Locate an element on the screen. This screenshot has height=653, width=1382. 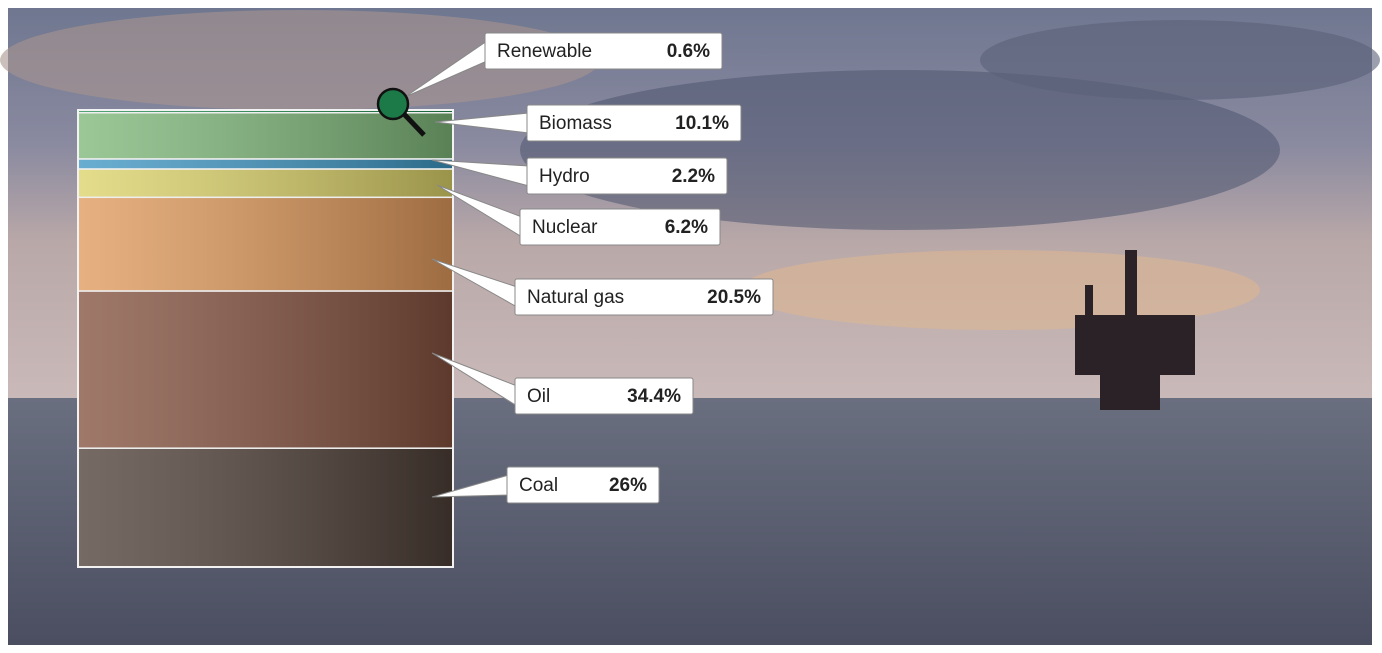
callout: Renewable 0.6% is located at coordinates (563, 65).